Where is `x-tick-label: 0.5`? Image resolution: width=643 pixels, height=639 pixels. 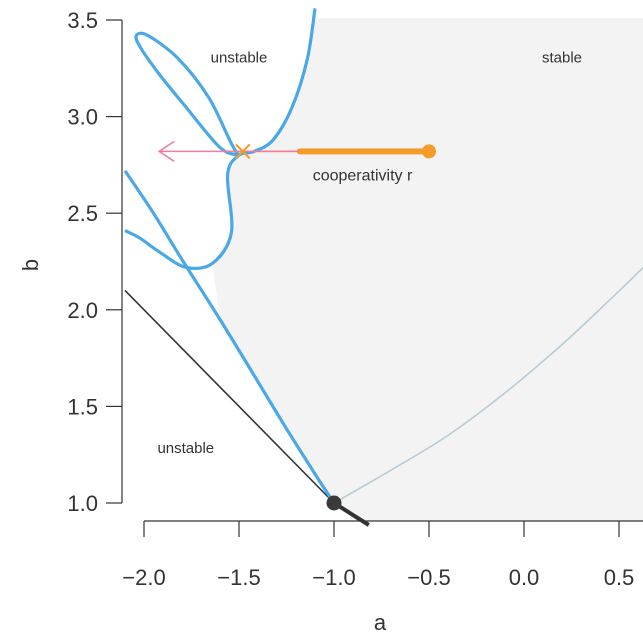 x-tick-label: 0.5 is located at coordinates (619, 577).